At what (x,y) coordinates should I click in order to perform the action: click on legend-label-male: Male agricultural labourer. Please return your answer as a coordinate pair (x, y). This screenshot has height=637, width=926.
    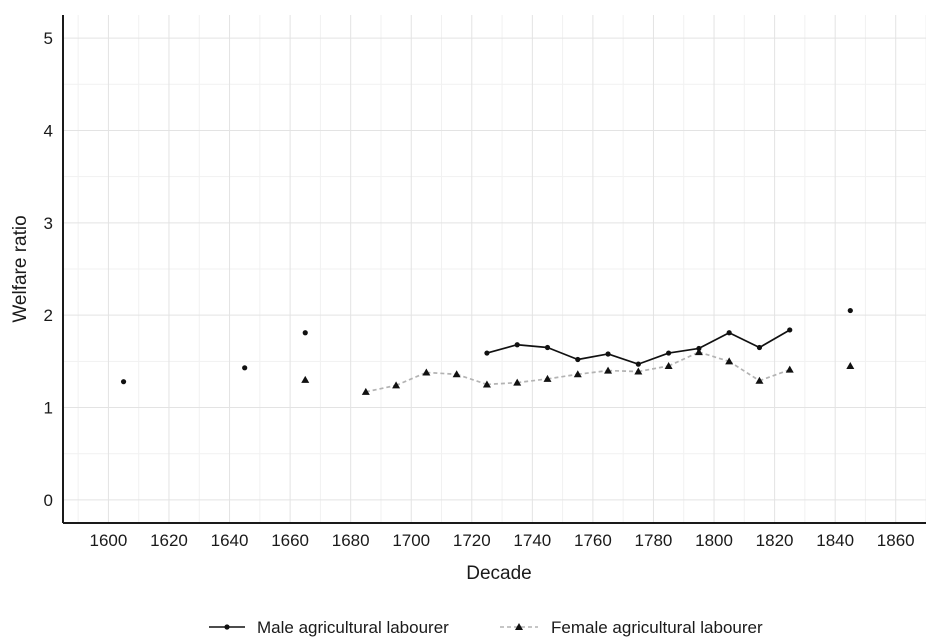
    Looking at the image, I should click on (353, 627).